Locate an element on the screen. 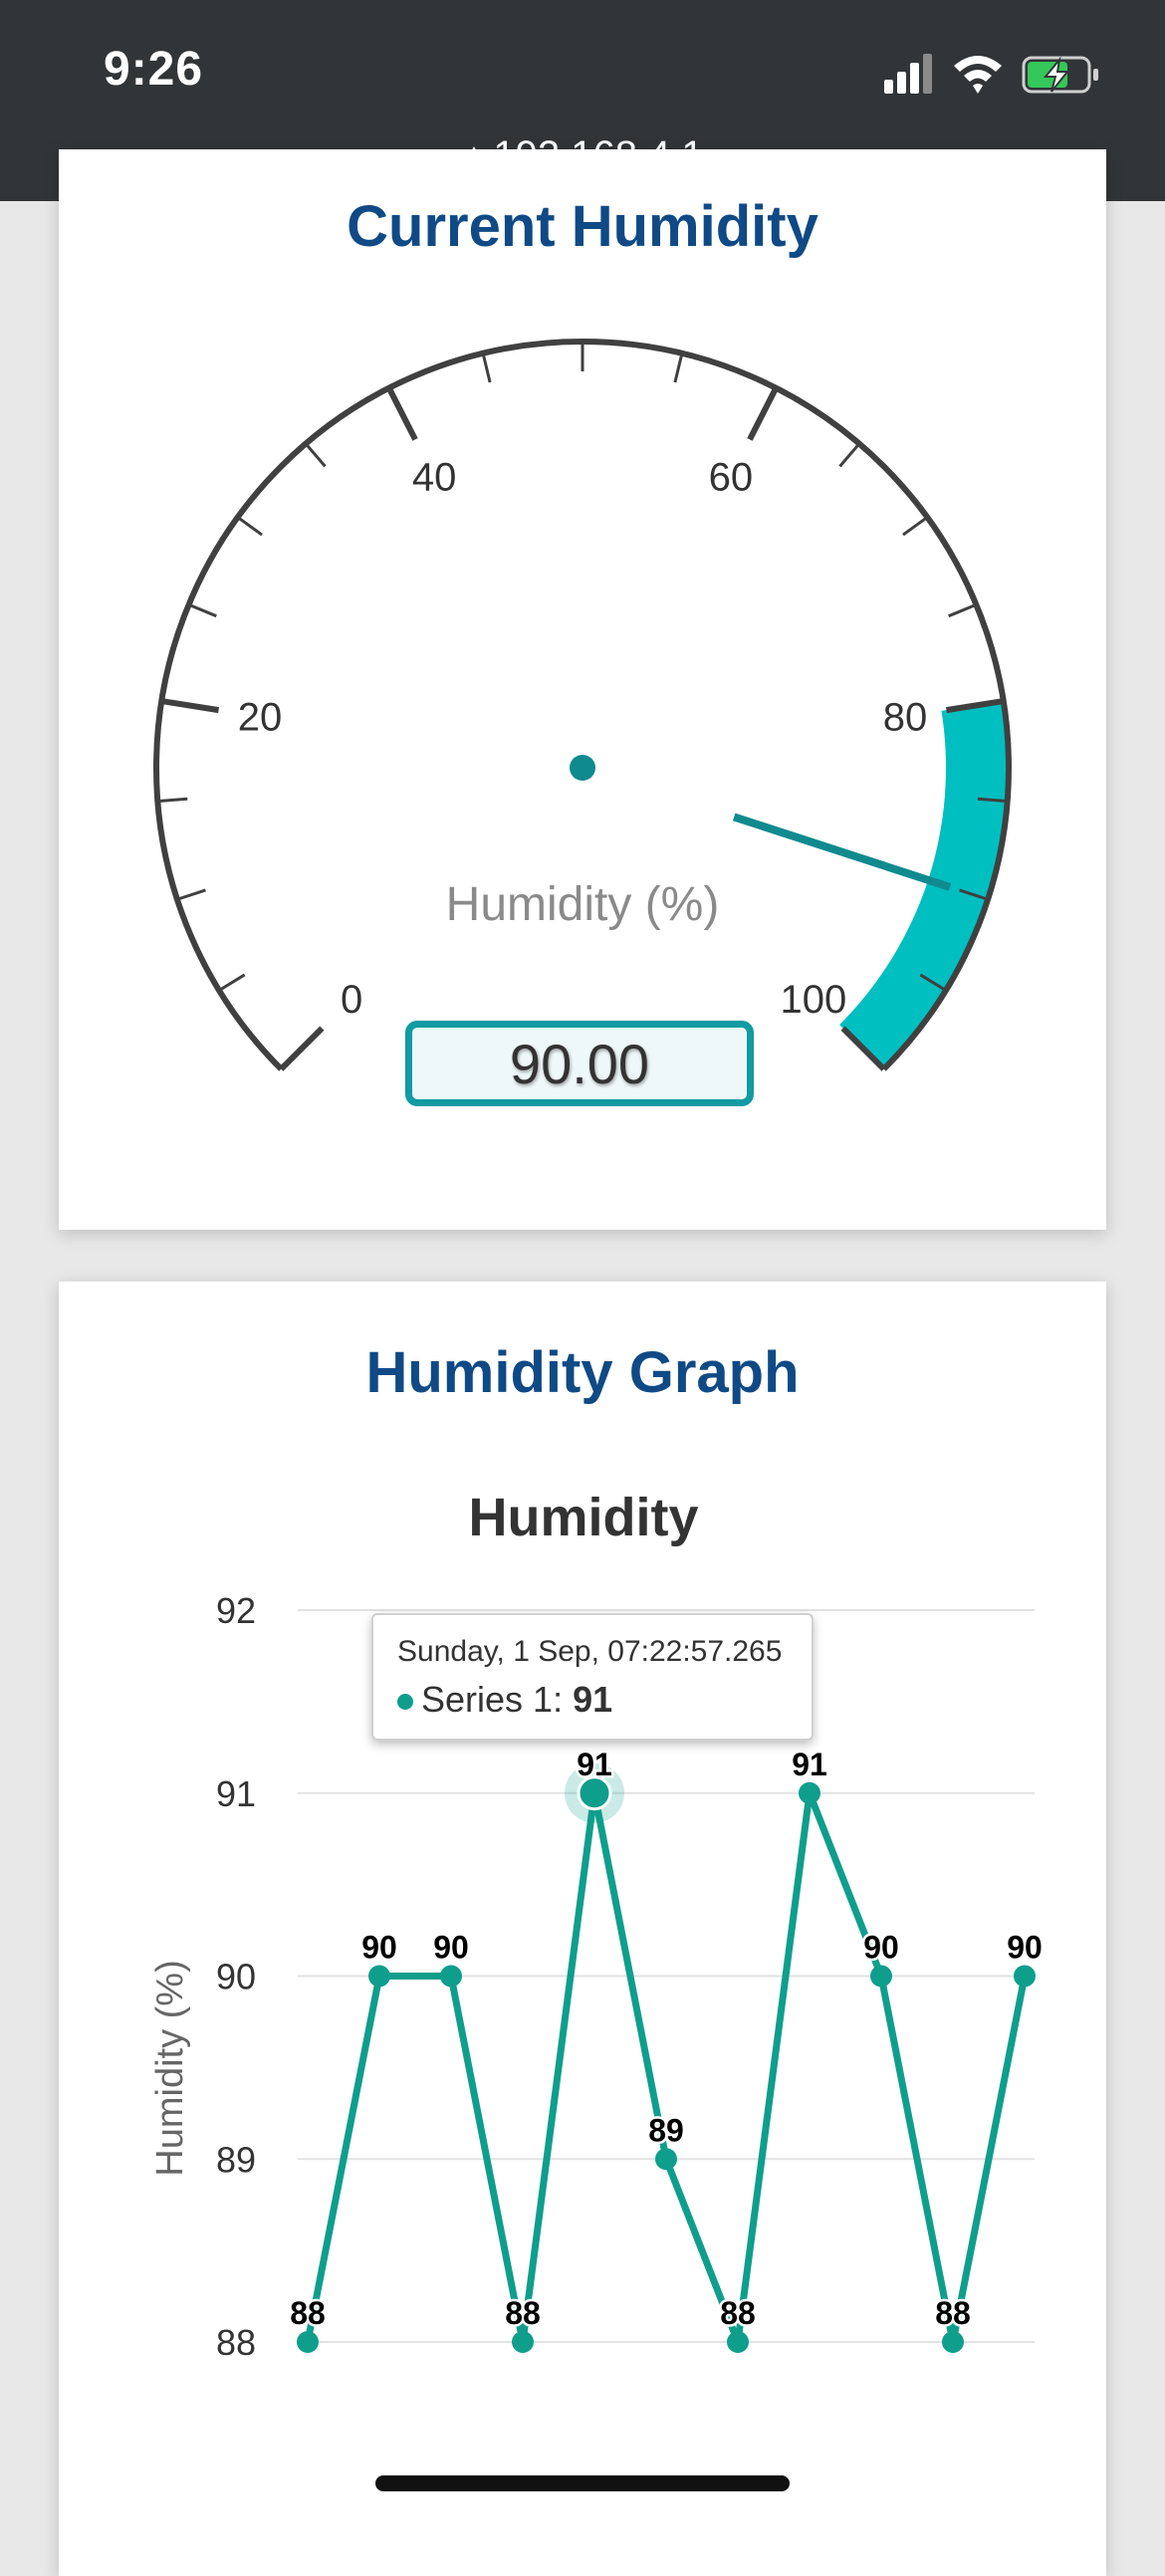 Image resolution: width=1165 pixels, height=2576 pixels. y-tick-label: 89 is located at coordinates (236, 2159).